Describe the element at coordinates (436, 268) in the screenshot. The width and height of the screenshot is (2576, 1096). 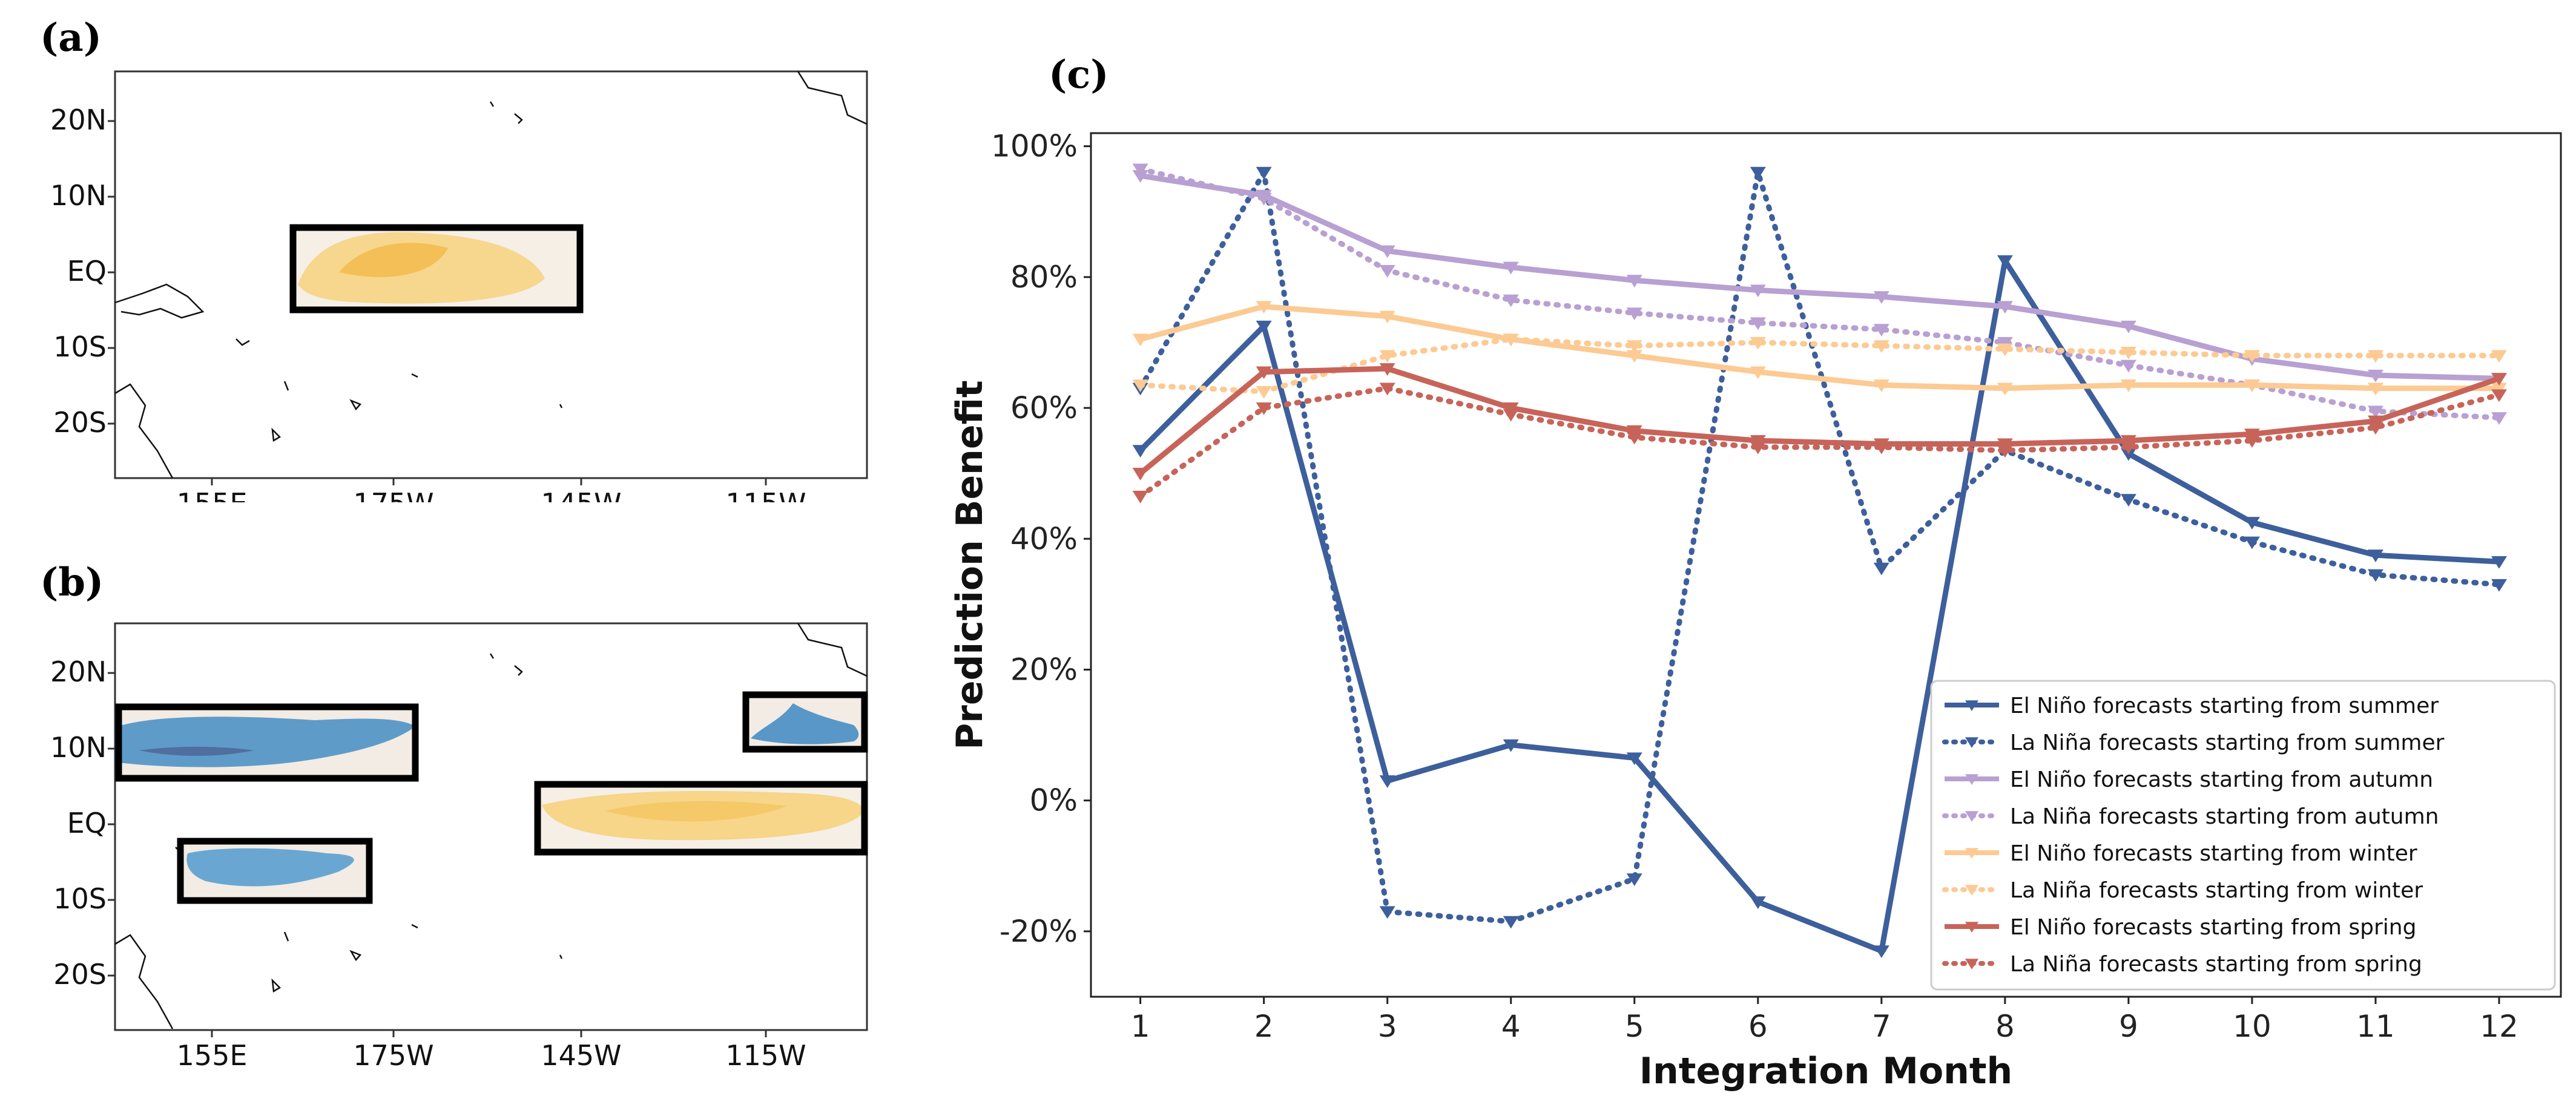
I see `region-box-a1` at that location.